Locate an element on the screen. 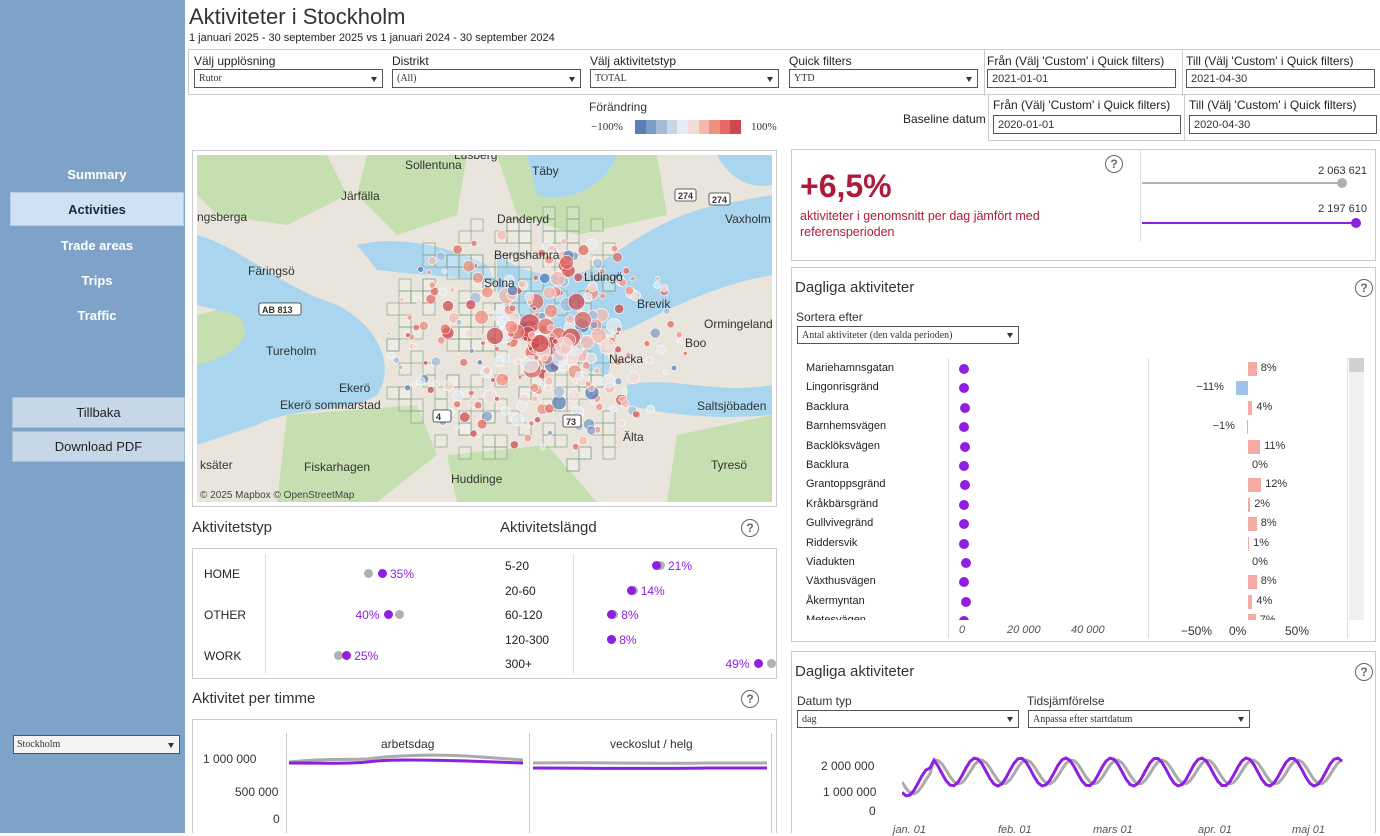 Image resolution: width=1380 pixels, height=836 pixels. back-button: Tillbaka is located at coordinates (98, 412).